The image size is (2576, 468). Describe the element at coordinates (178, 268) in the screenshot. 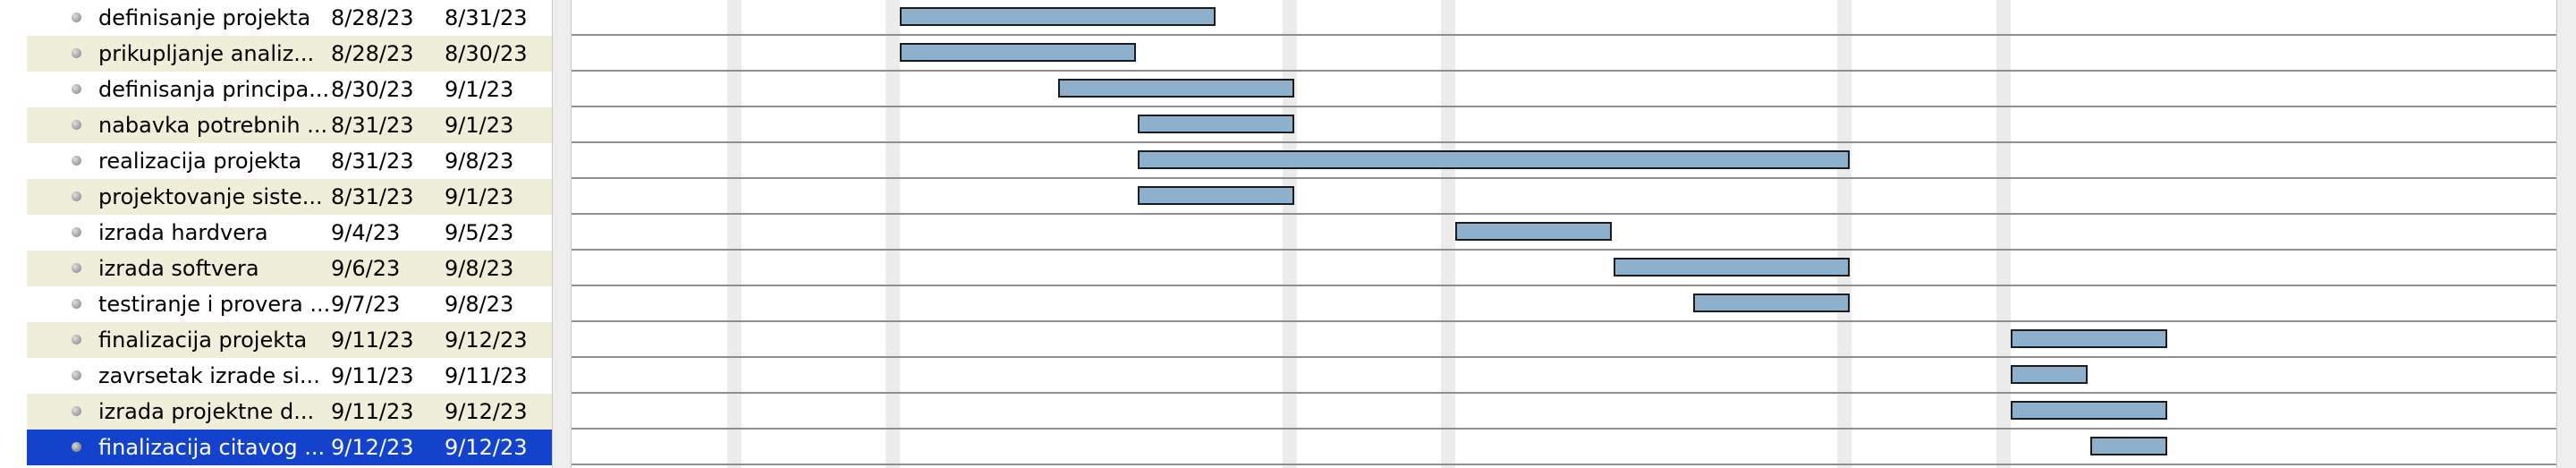

I see `task-name: izrada softvera` at that location.